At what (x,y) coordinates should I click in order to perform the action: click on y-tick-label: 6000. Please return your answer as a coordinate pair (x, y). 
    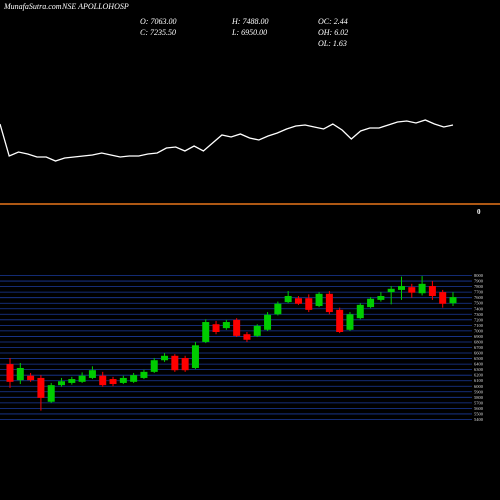
    Looking at the image, I should click on (479, 386).